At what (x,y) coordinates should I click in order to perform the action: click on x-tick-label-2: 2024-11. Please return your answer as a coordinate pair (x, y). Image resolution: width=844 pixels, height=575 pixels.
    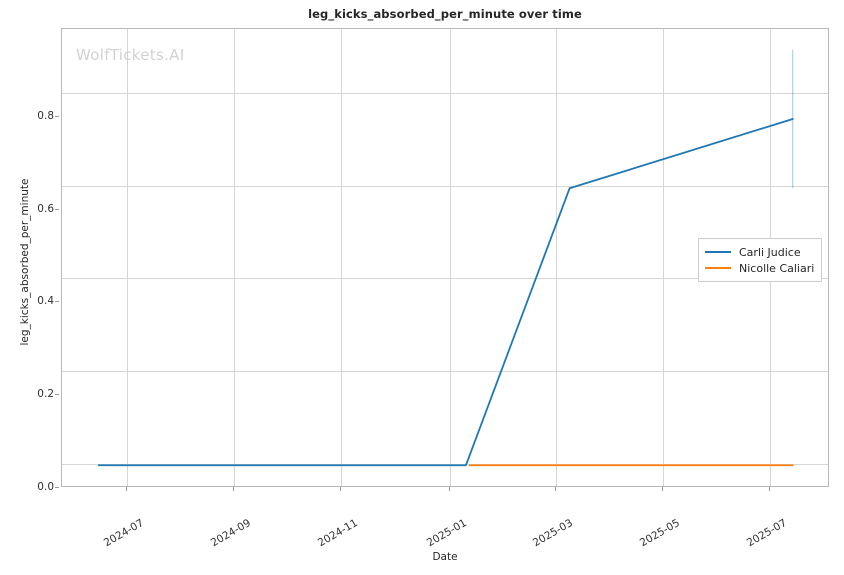
    Looking at the image, I should click on (337, 533).